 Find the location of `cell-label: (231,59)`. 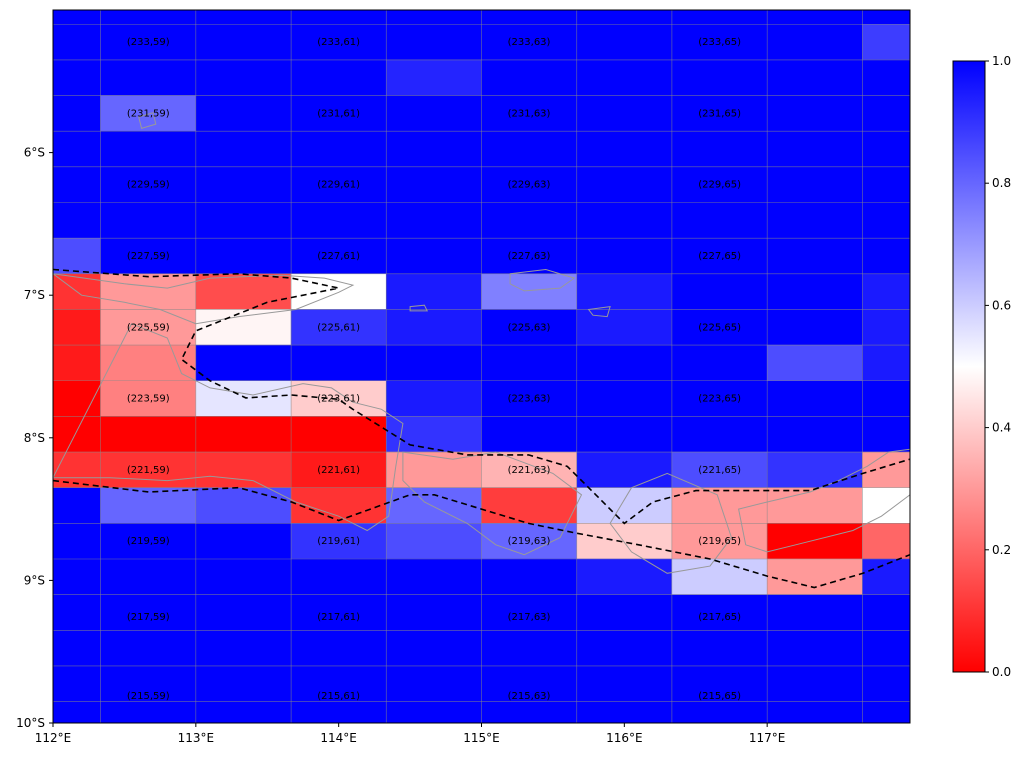

cell-label: (231,59) is located at coordinates (148, 113).